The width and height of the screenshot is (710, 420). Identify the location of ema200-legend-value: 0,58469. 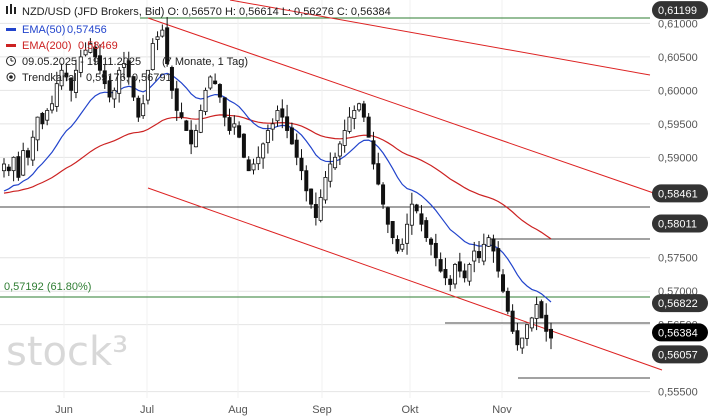
(98, 46).